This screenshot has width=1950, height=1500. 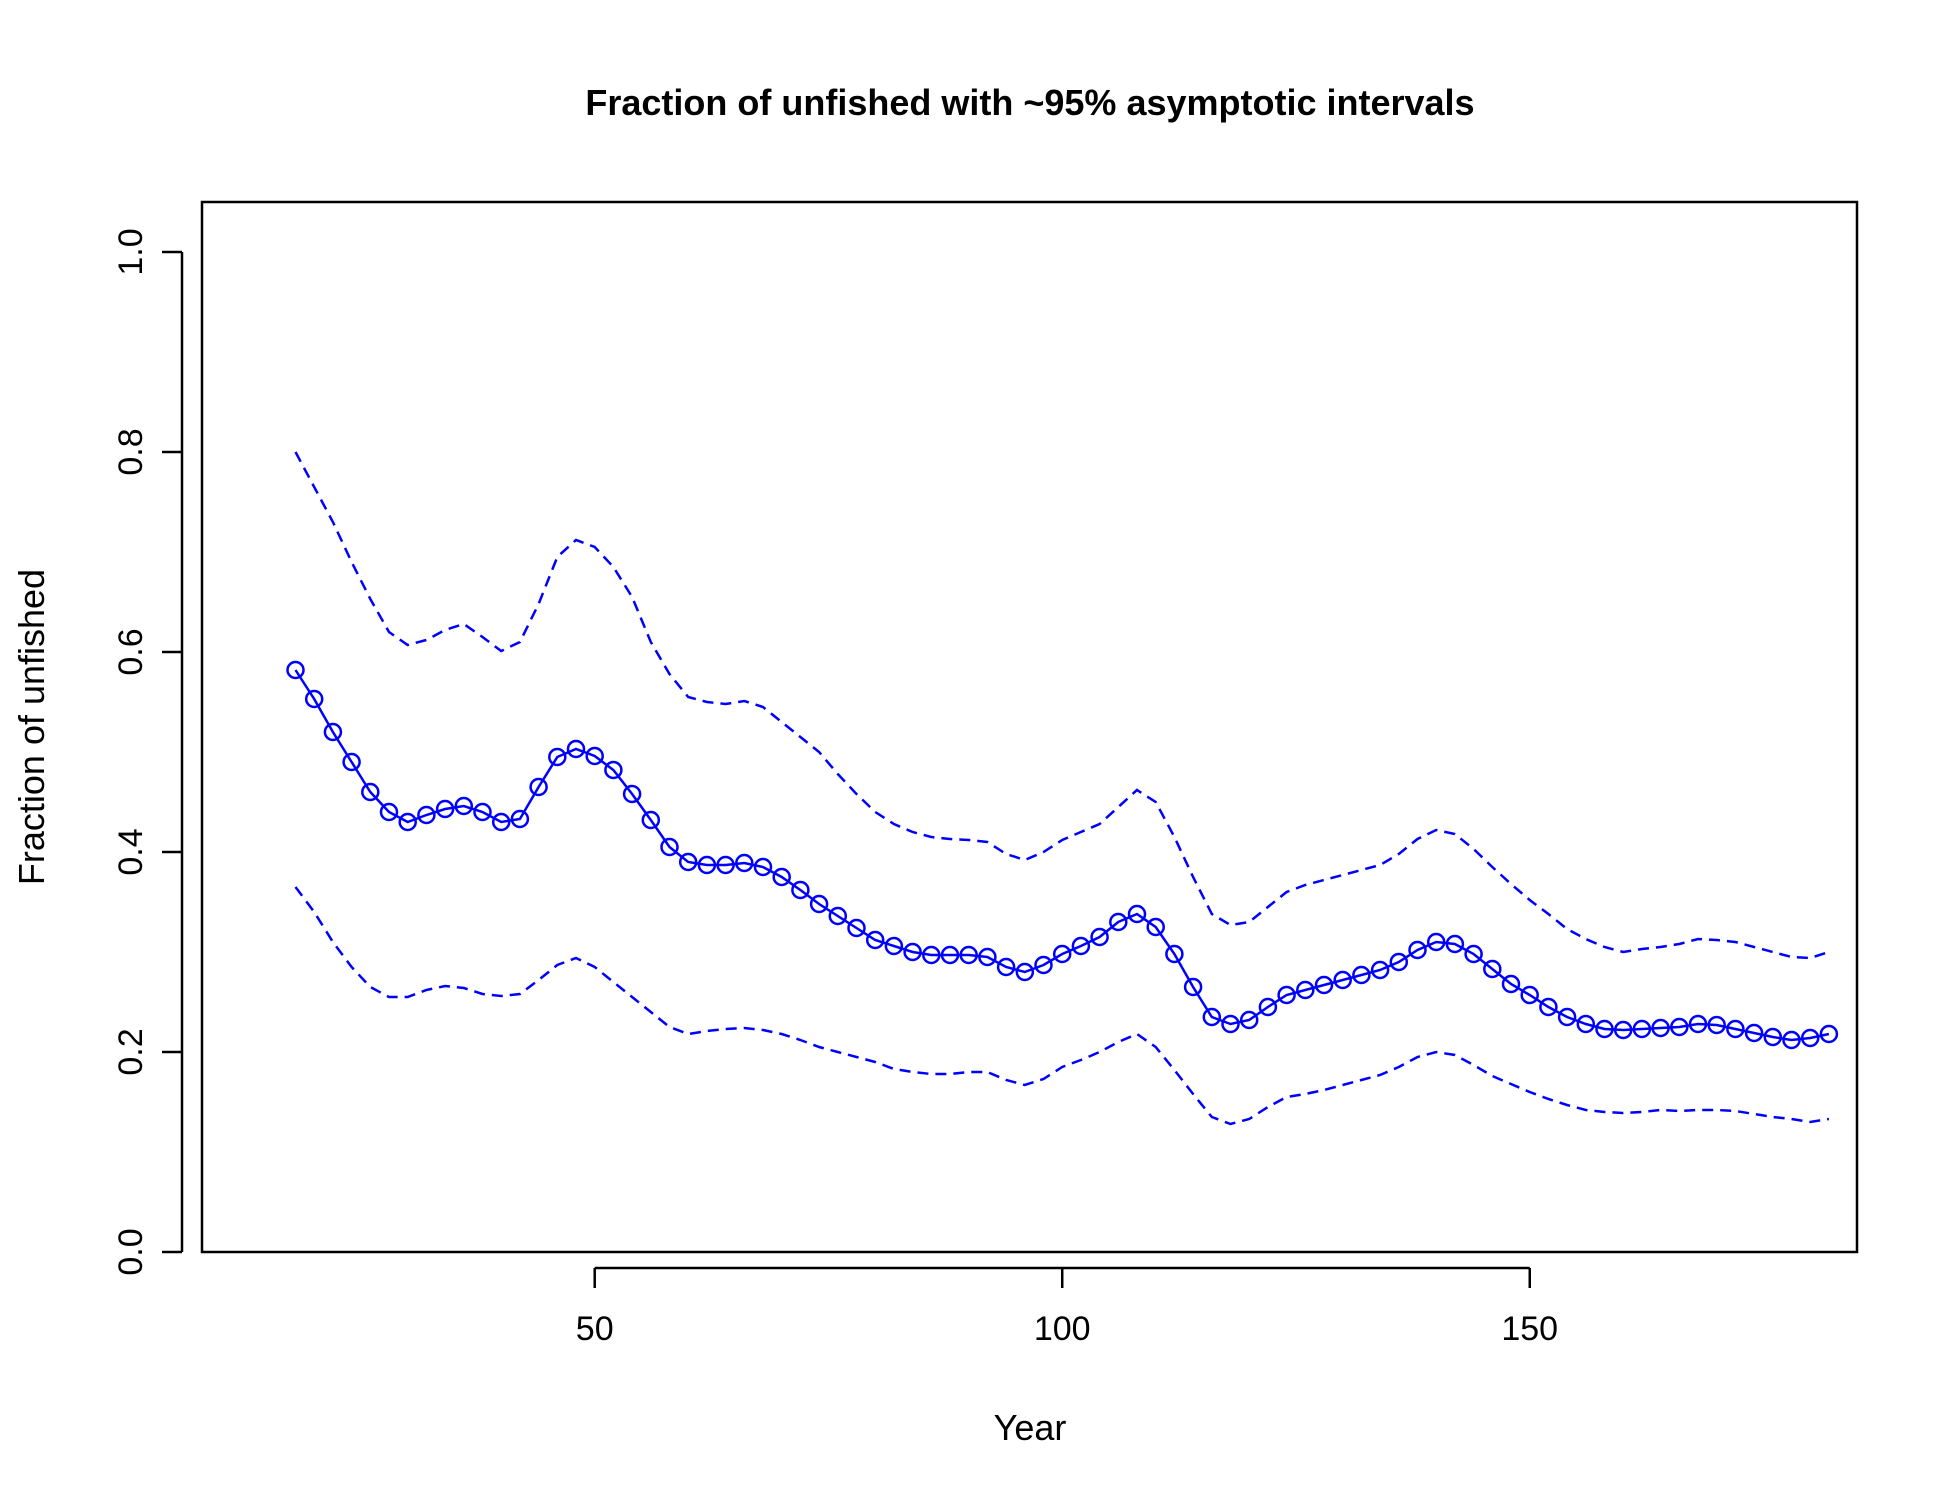 What do you see at coordinates (131, 1251) in the screenshot?
I see `y-tick-label: 0.0` at bounding box center [131, 1251].